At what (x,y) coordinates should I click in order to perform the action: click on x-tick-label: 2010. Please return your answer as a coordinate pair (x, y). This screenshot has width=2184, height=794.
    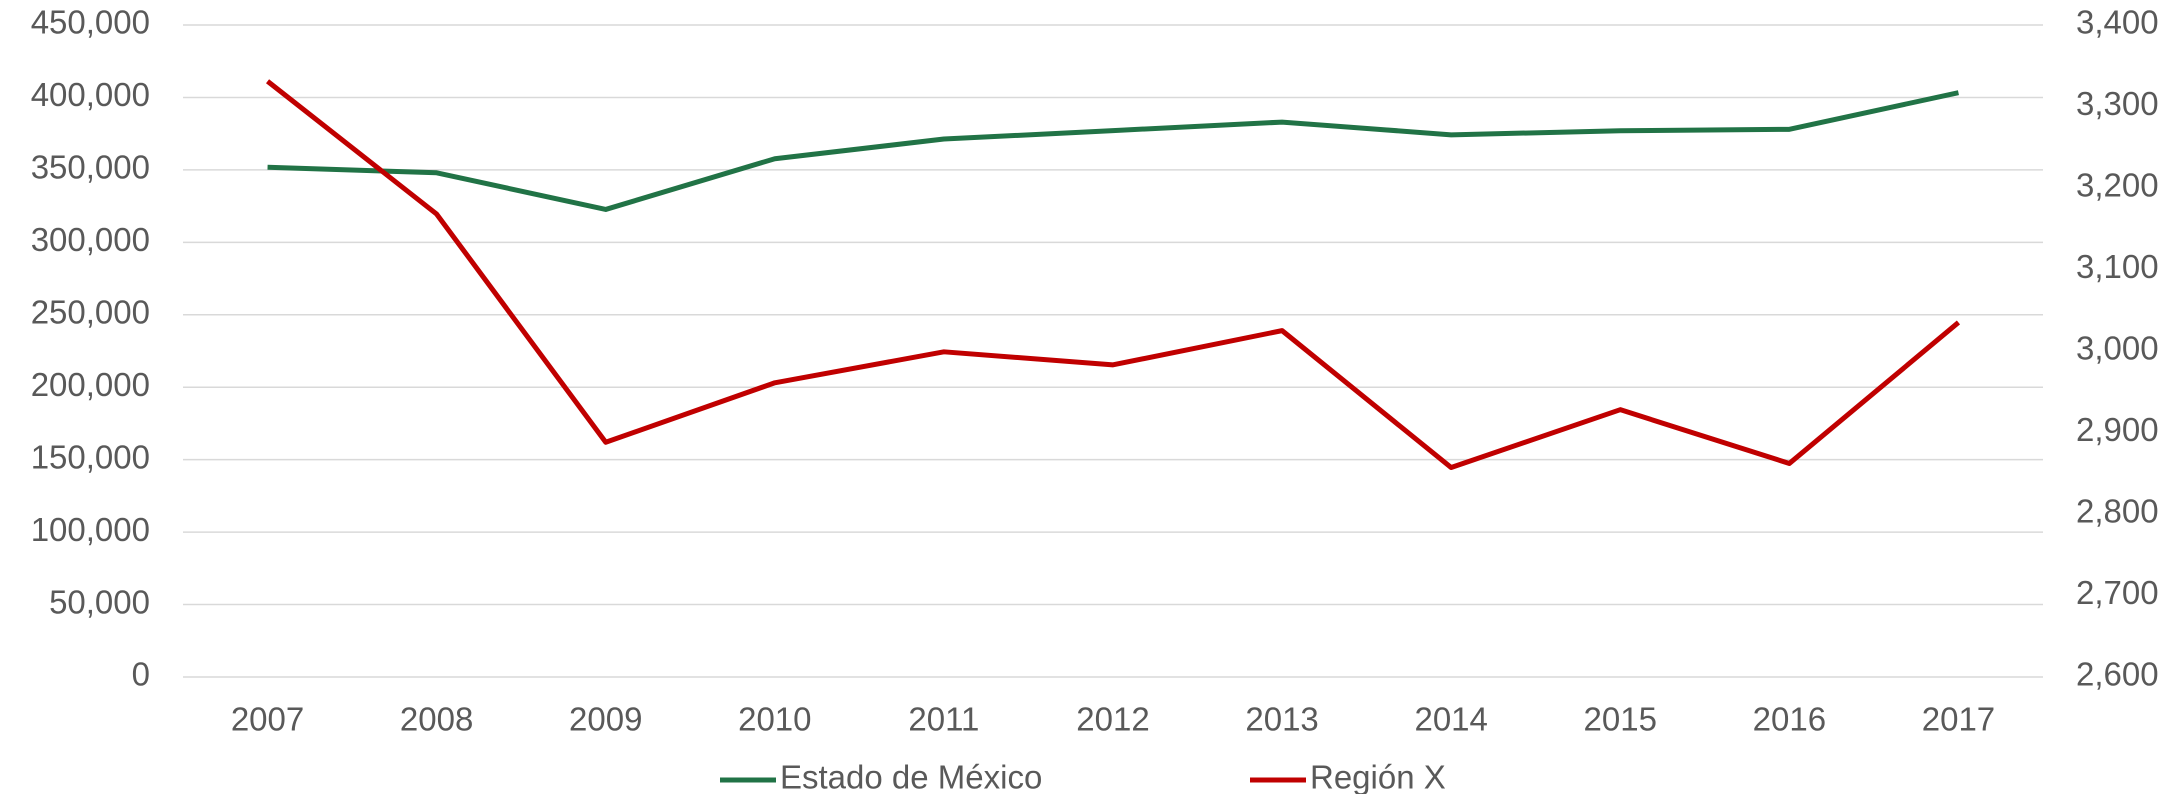
    Looking at the image, I should click on (774, 719).